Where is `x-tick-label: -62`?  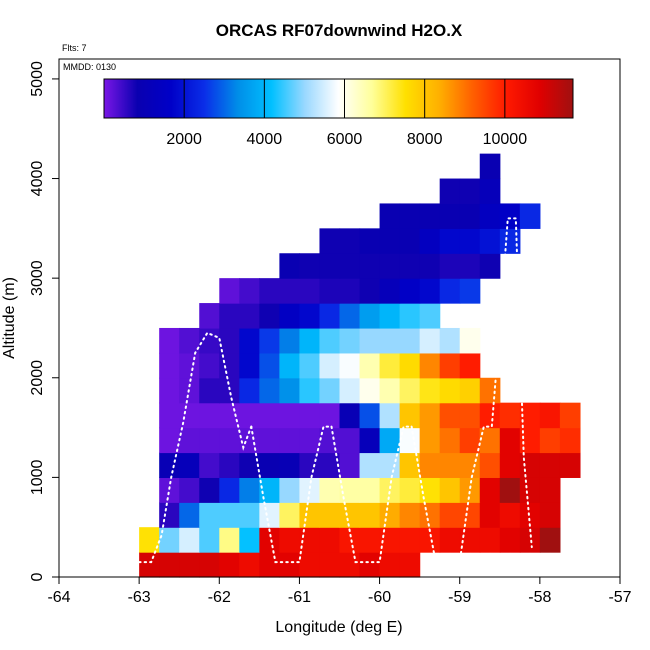 x-tick-label: -62 is located at coordinates (219, 597).